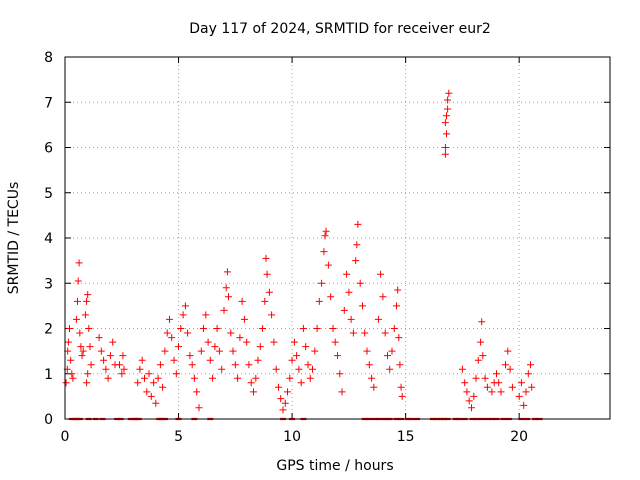  I want to click on x-axis-label: GPS time / hours, so click(334, 466).